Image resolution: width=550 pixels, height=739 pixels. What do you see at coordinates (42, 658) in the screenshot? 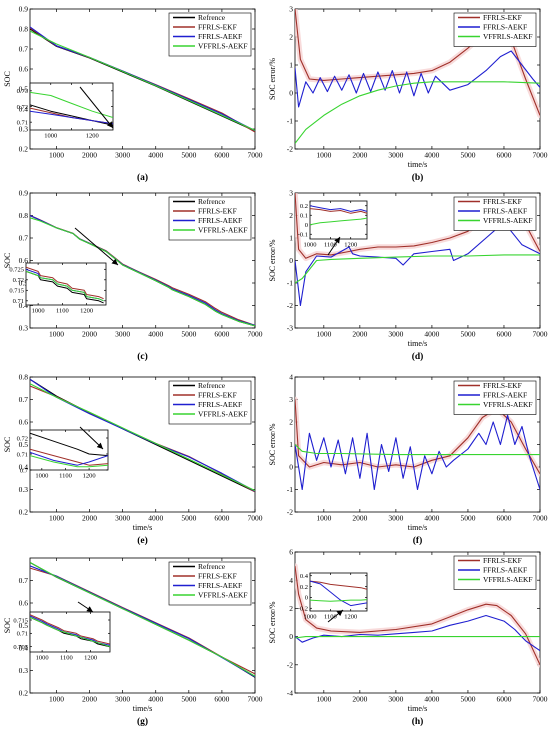
I see `inset-x-tick-label: 1000` at bounding box center [42, 658].